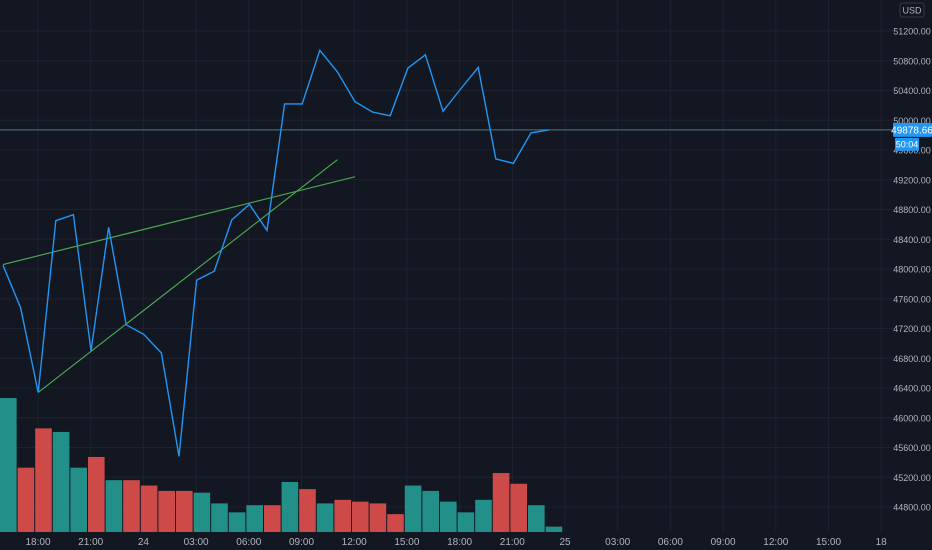 The height and width of the screenshot is (550, 932). I want to click on price-tick-label: 46000.00, so click(912, 418).